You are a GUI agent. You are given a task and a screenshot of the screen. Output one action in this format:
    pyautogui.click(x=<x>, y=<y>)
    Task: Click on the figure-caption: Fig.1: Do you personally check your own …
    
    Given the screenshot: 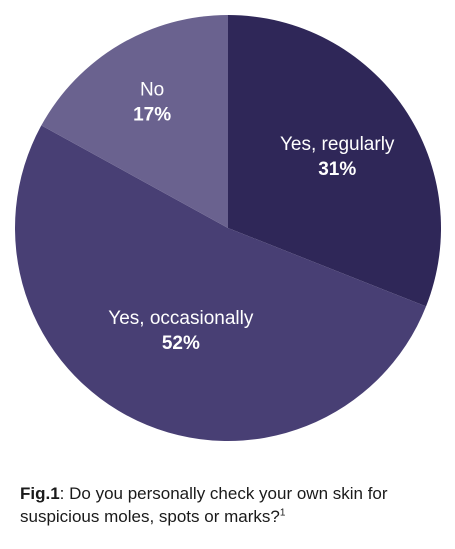 What is the action you would take?
    pyautogui.click(x=232, y=505)
    